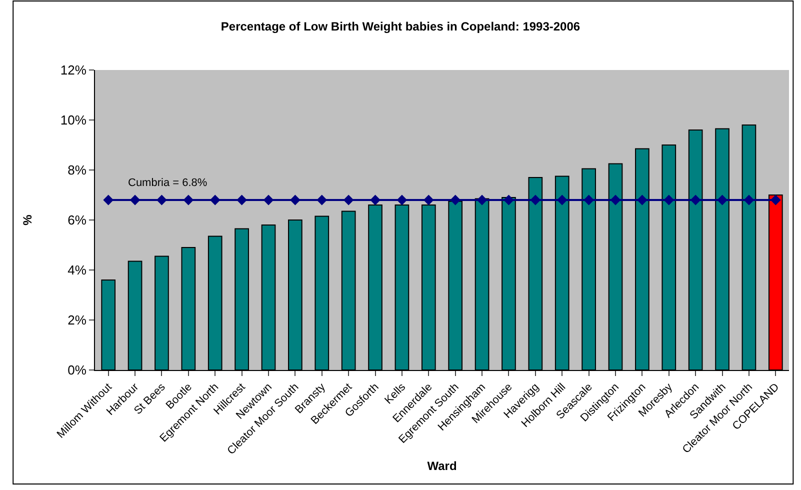 Image resolution: width=801 pixels, height=490 pixels. What do you see at coordinates (442, 466) in the screenshot?
I see `x-axis-title: Ward` at bounding box center [442, 466].